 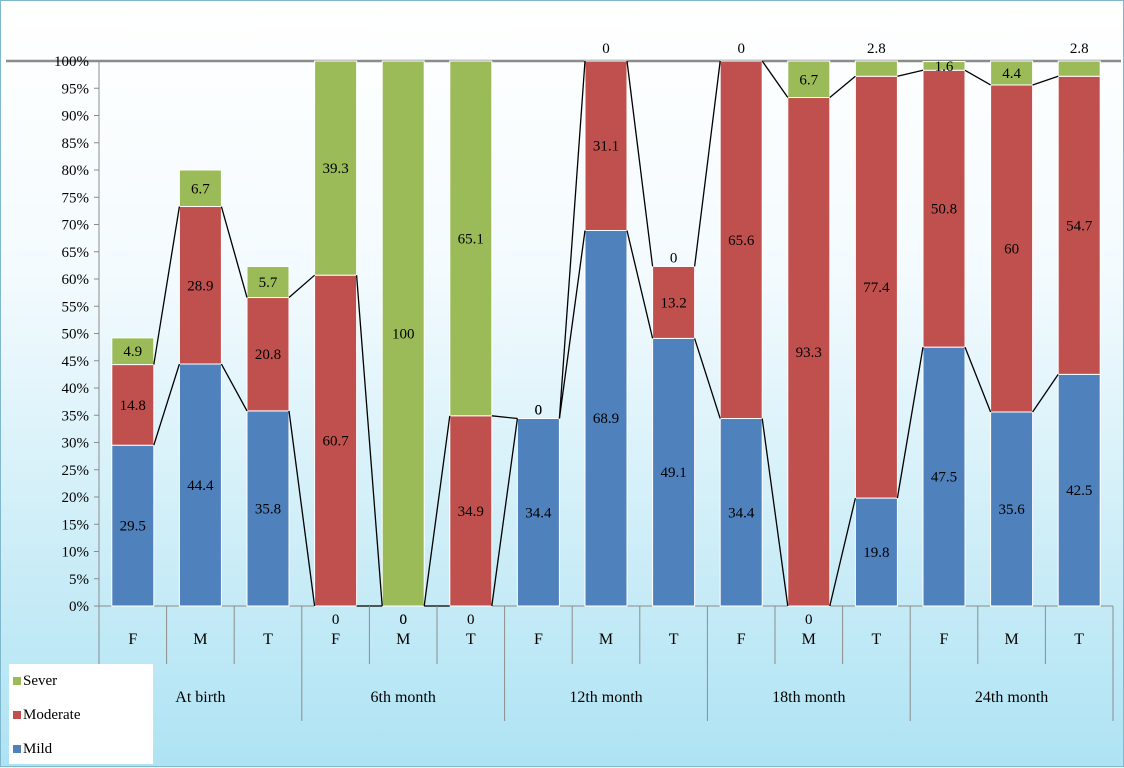 I want to click on data-label-sever: 65.1, so click(x=471, y=239).